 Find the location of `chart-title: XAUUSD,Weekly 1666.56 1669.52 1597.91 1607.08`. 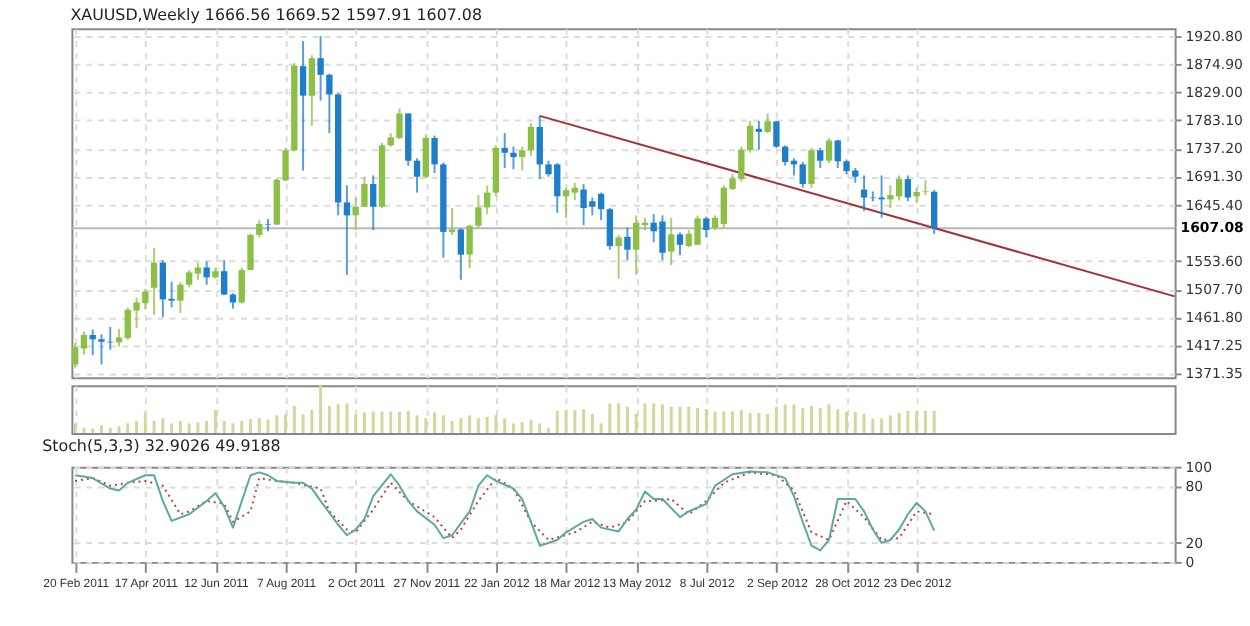

chart-title: XAUUSD,Weekly 1666.56 1669.52 1597.91 1607.08 is located at coordinates (276, 14).